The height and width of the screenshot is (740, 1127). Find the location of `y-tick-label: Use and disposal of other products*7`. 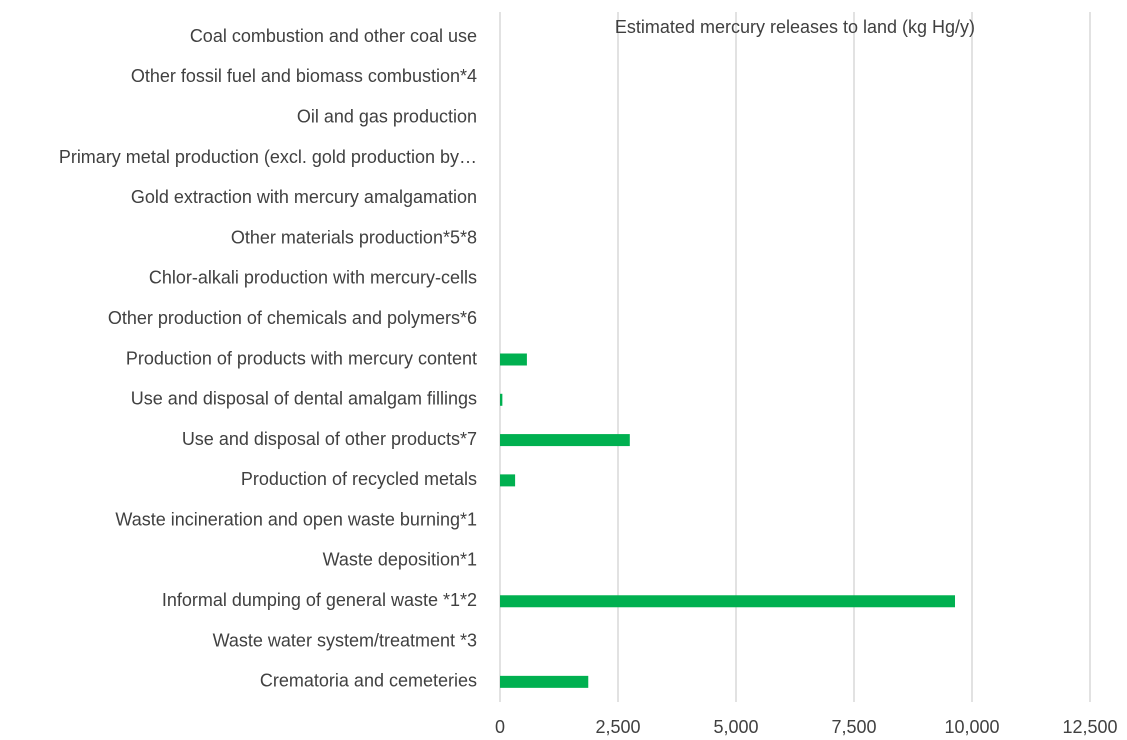

y-tick-label: Use and disposal of other products*7 is located at coordinates (329, 439).